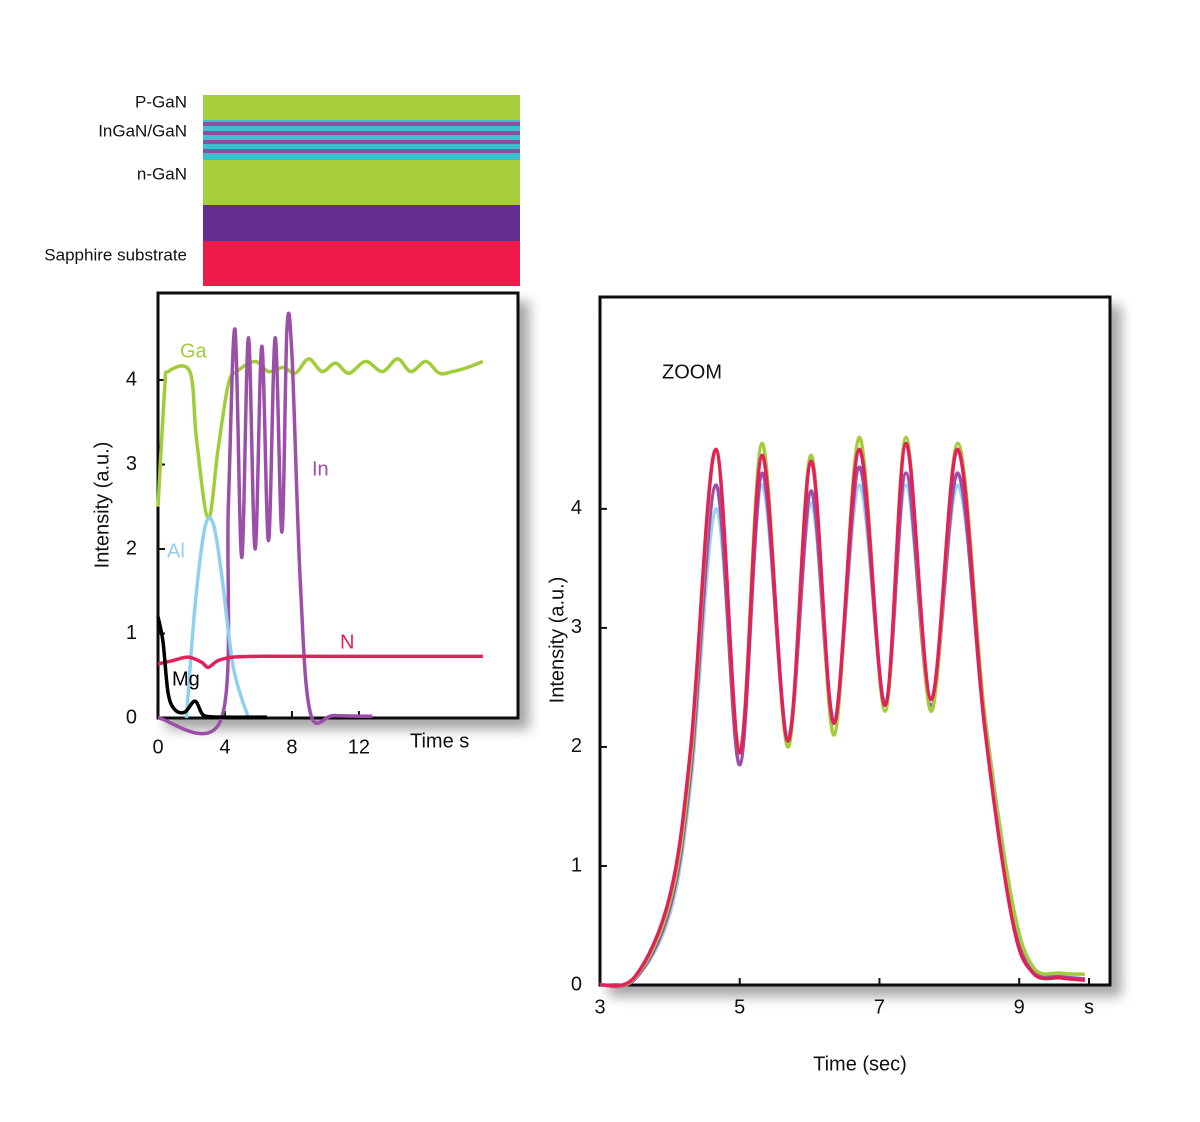 The width and height of the screenshot is (1200, 1122). Describe the element at coordinates (176, 551) in the screenshot. I see `series-label: Al` at that location.